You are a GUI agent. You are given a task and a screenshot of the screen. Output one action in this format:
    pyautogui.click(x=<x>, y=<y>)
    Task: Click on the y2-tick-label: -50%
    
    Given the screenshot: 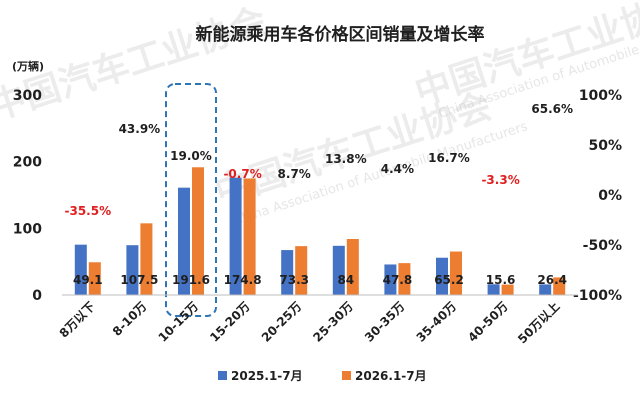 What is the action you would take?
    pyautogui.click(x=602, y=246)
    